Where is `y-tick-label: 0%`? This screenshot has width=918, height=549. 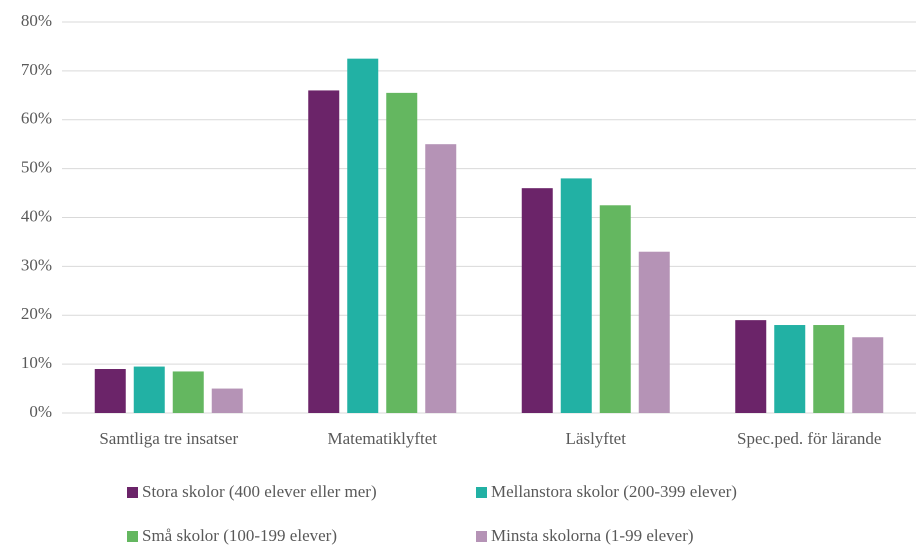 y-tick-label: 0% is located at coordinates (40, 411).